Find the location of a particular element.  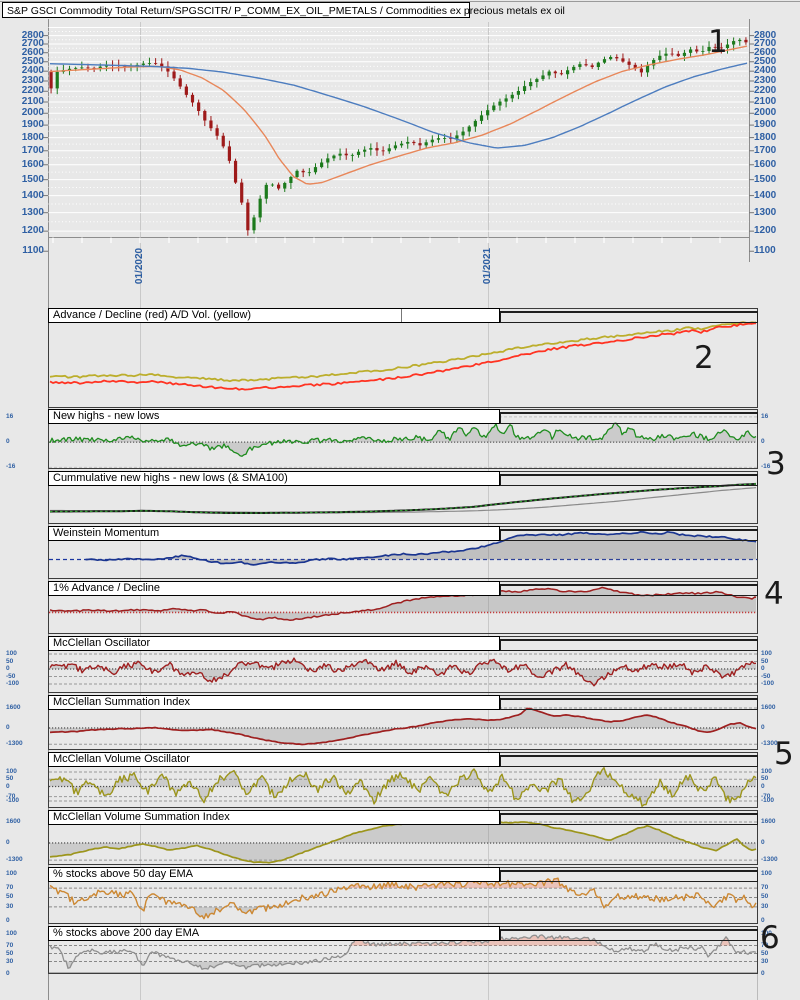

y-axis-label-right-vosc: -100 is located at coordinates (768, 801).